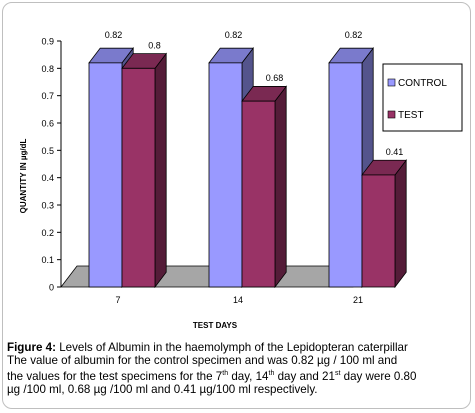  I want to click on y-tick-label: 0, so click(51, 288).